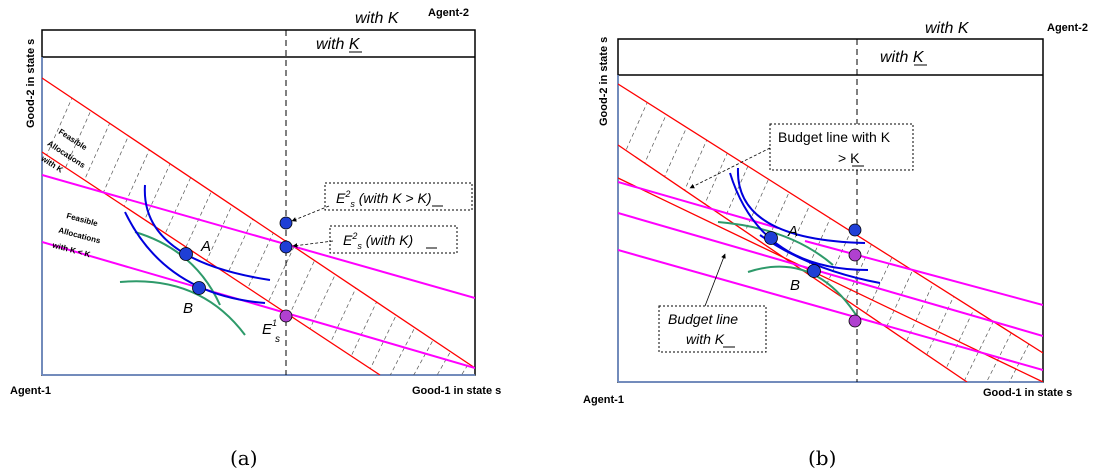 The width and height of the screenshot is (1103, 475). What do you see at coordinates (244, 458) in the screenshot?
I see `caption-a: (a)` at bounding box center [244, 458].